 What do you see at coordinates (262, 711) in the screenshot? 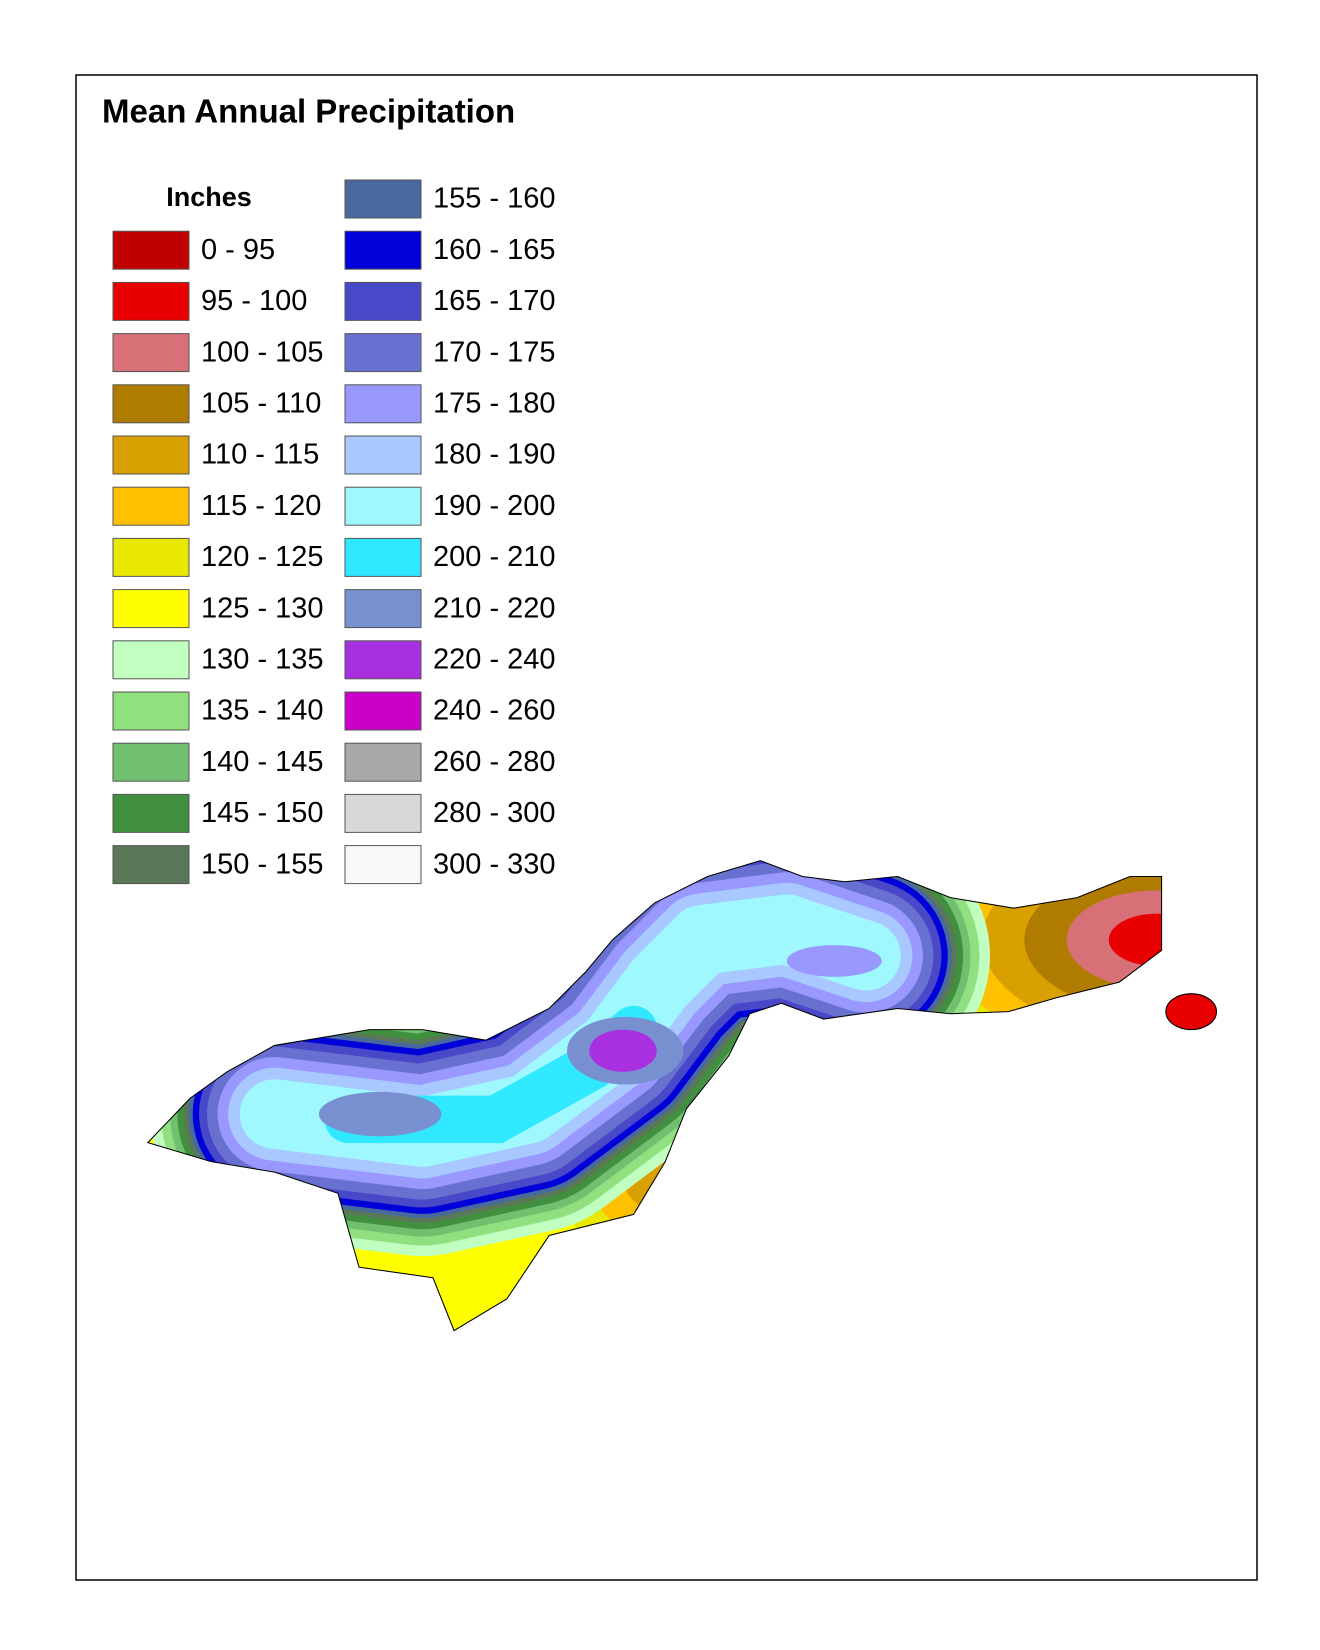
I see `legend-label: 135 - 140` at bounding box center [262, 711].